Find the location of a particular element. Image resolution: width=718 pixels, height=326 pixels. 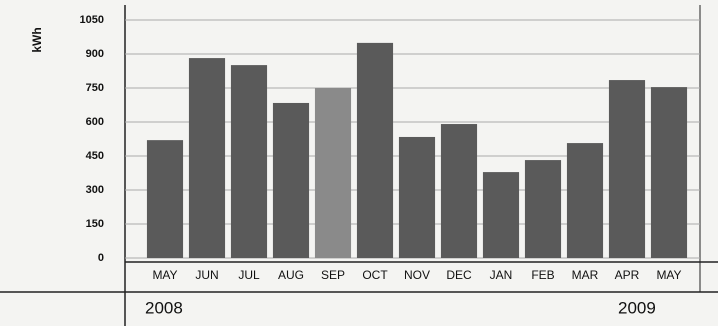

y-tick-label: 150 is located at coordinates (95, 224).